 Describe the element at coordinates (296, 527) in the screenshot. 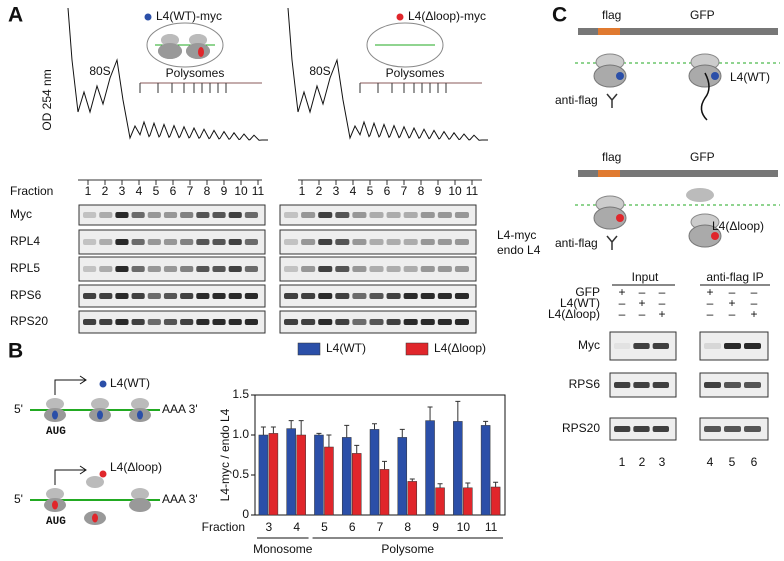

I see `x-tick-label: 4` at that location.